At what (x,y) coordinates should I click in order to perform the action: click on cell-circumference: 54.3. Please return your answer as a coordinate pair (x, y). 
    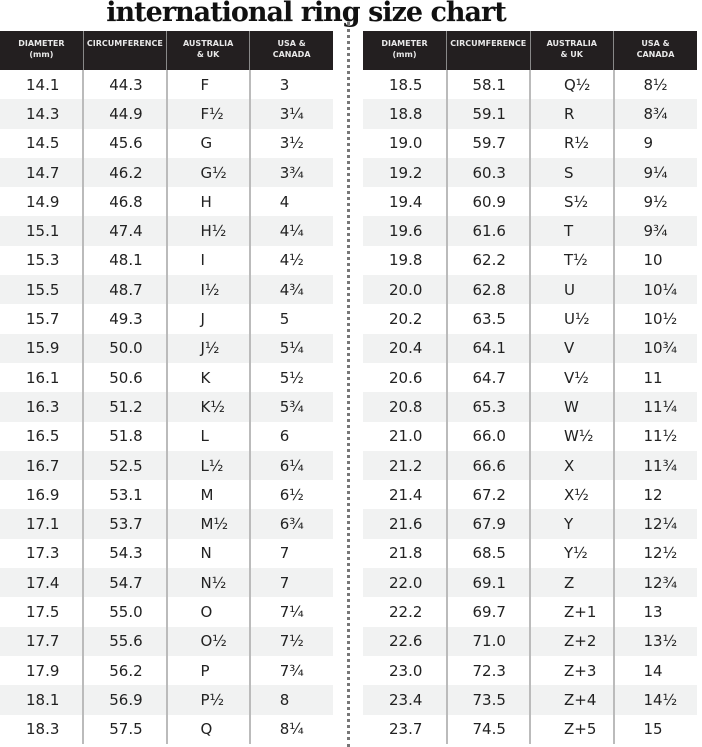
    Looking at the image, I should click on (124, 553).